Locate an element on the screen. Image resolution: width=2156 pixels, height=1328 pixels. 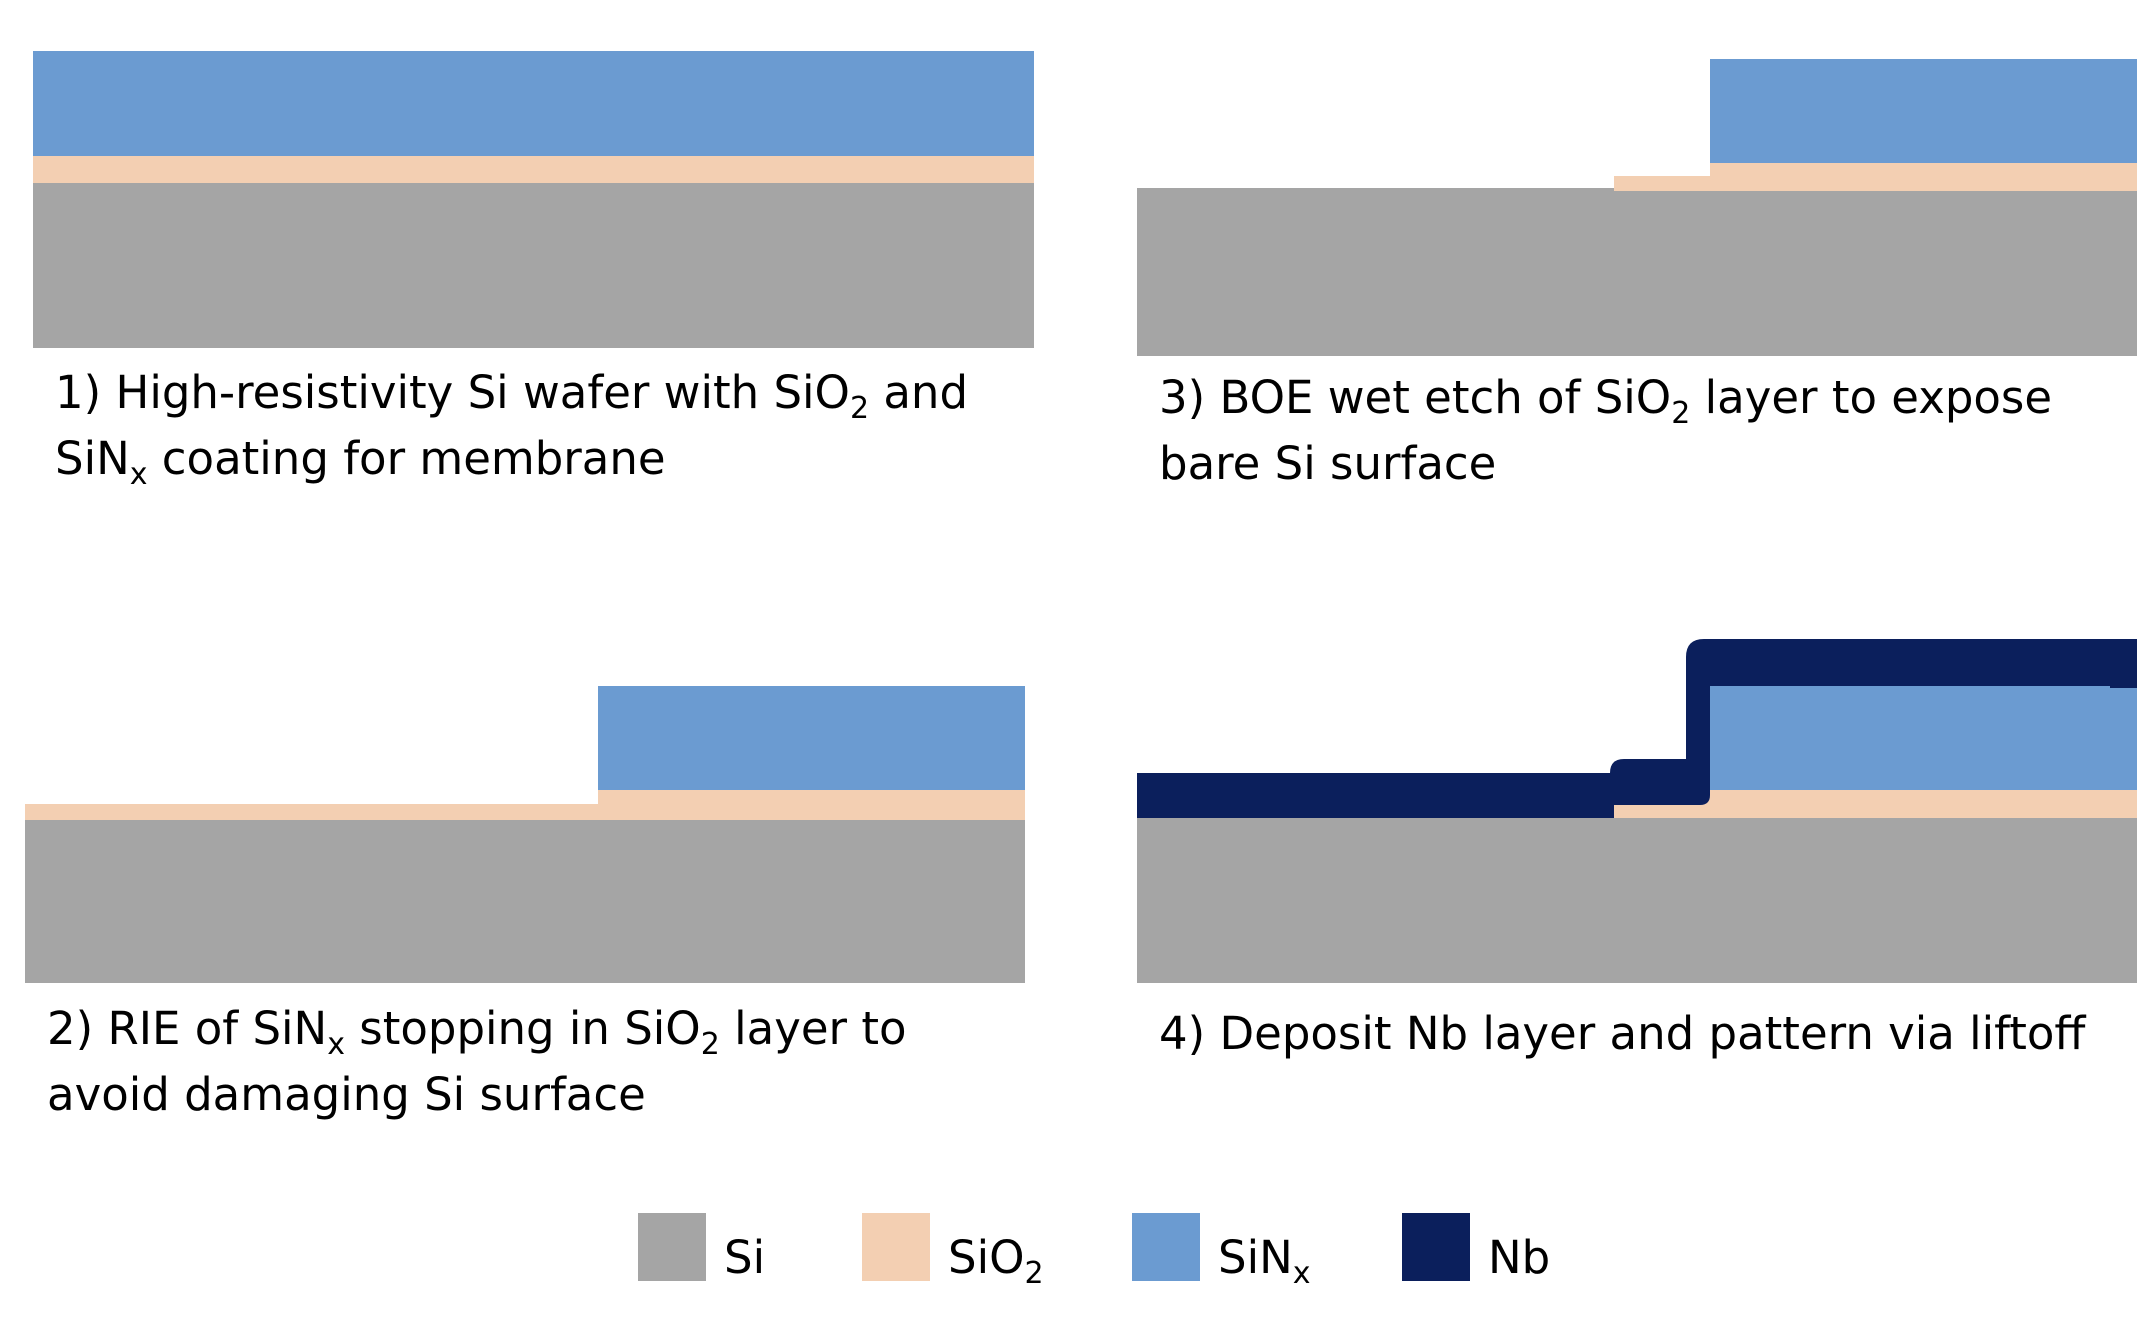
panel-3-sio2-undercut-lip is located at coordinates (1662, 183).